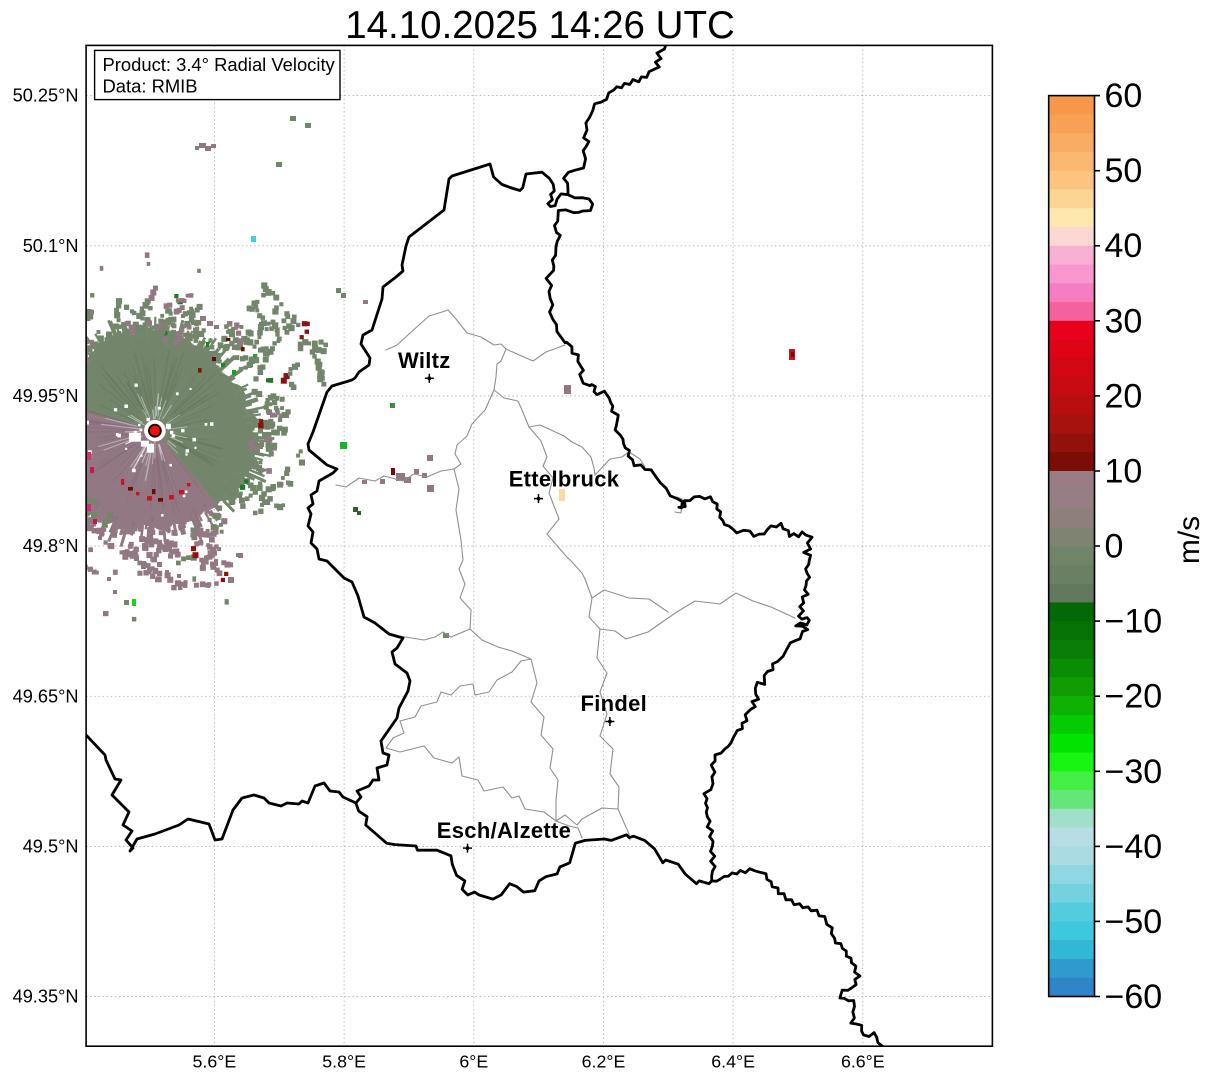 The height and width of the screenshot is (1086, 1207). Describe the element at coordinates (1124, 472) in the screenshot. I see `svg-text: 10` at that location.